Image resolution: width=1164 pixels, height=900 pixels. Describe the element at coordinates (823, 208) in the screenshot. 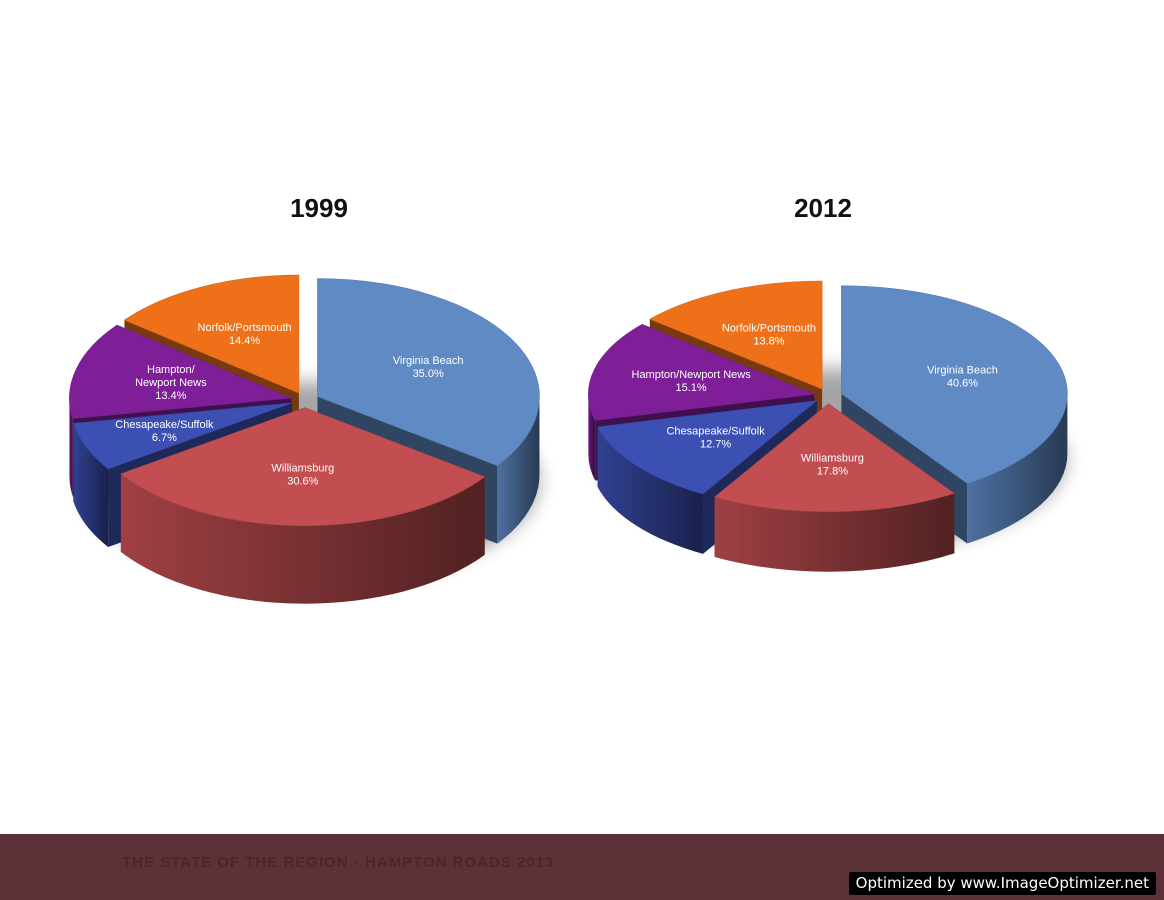

I see `chart-title-2012: 2012` at that location.